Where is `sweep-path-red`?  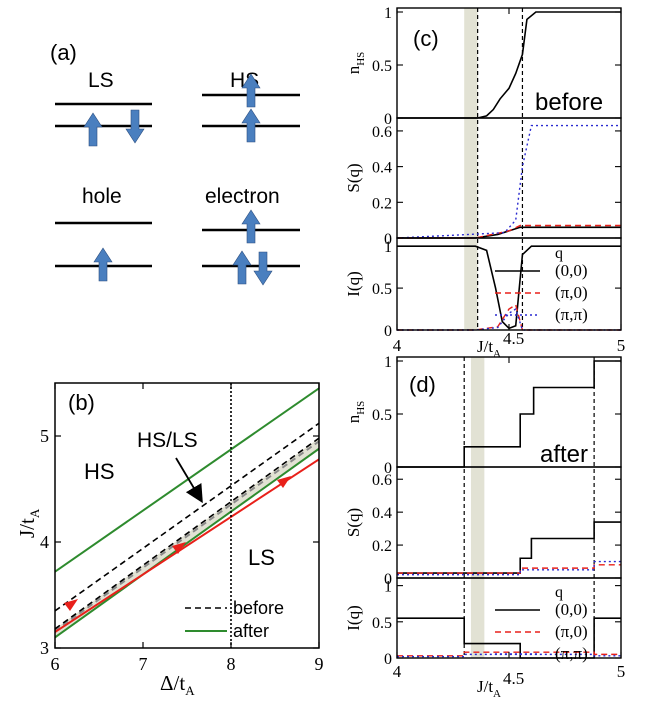
sweep-path-red is located at coordinates (187, 545).